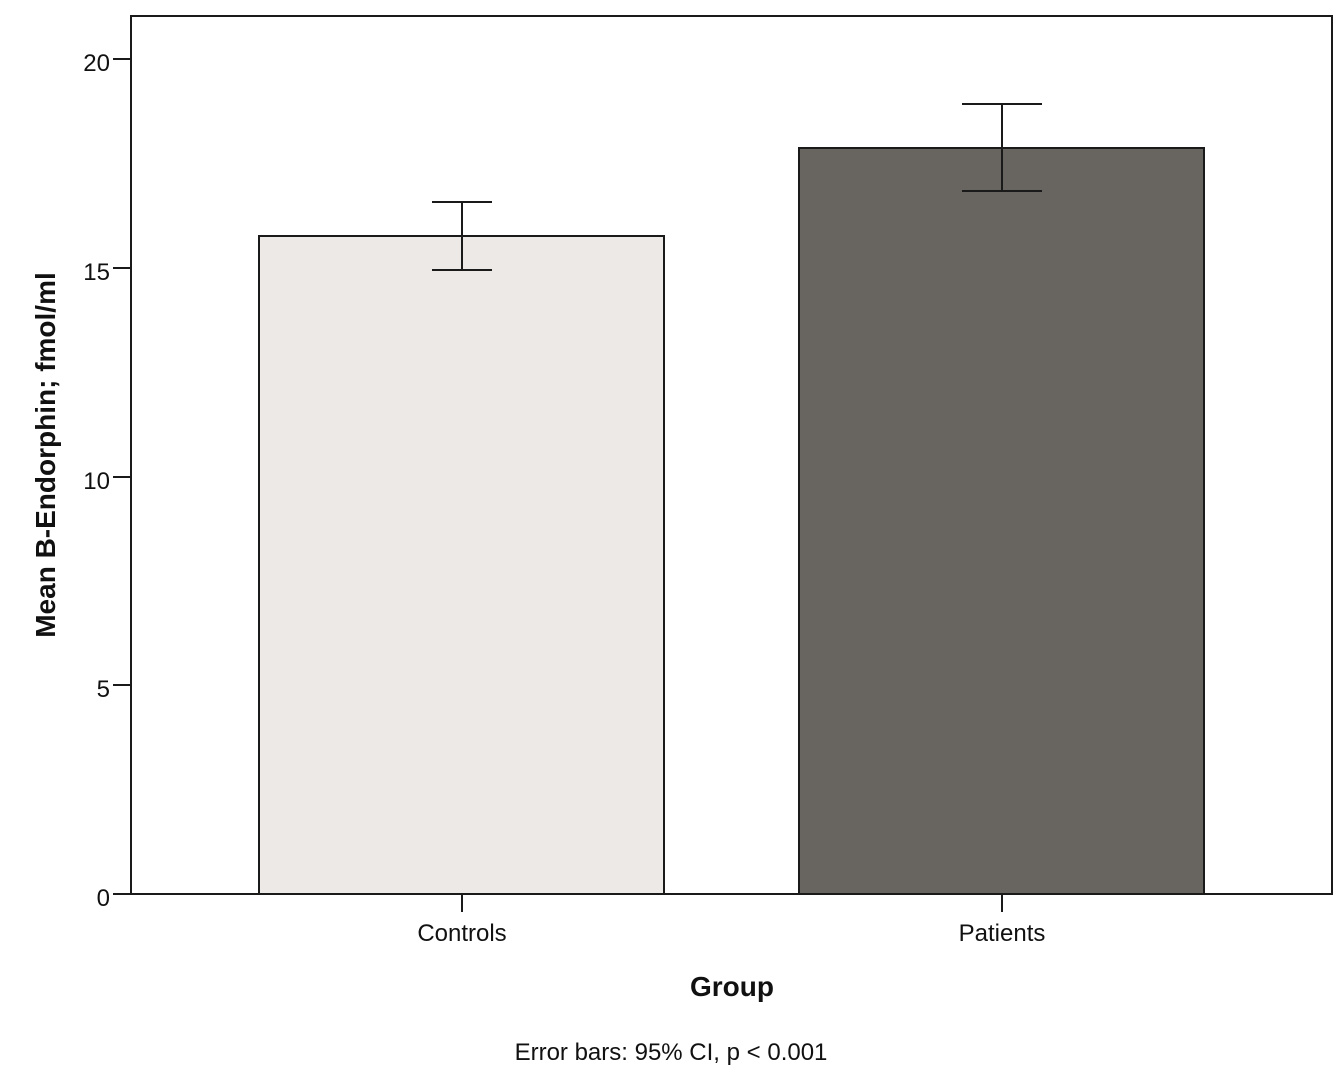 This screenshot has height=1080, width=1342. I want to click on y-tick-label: 5, so click(103, 689).